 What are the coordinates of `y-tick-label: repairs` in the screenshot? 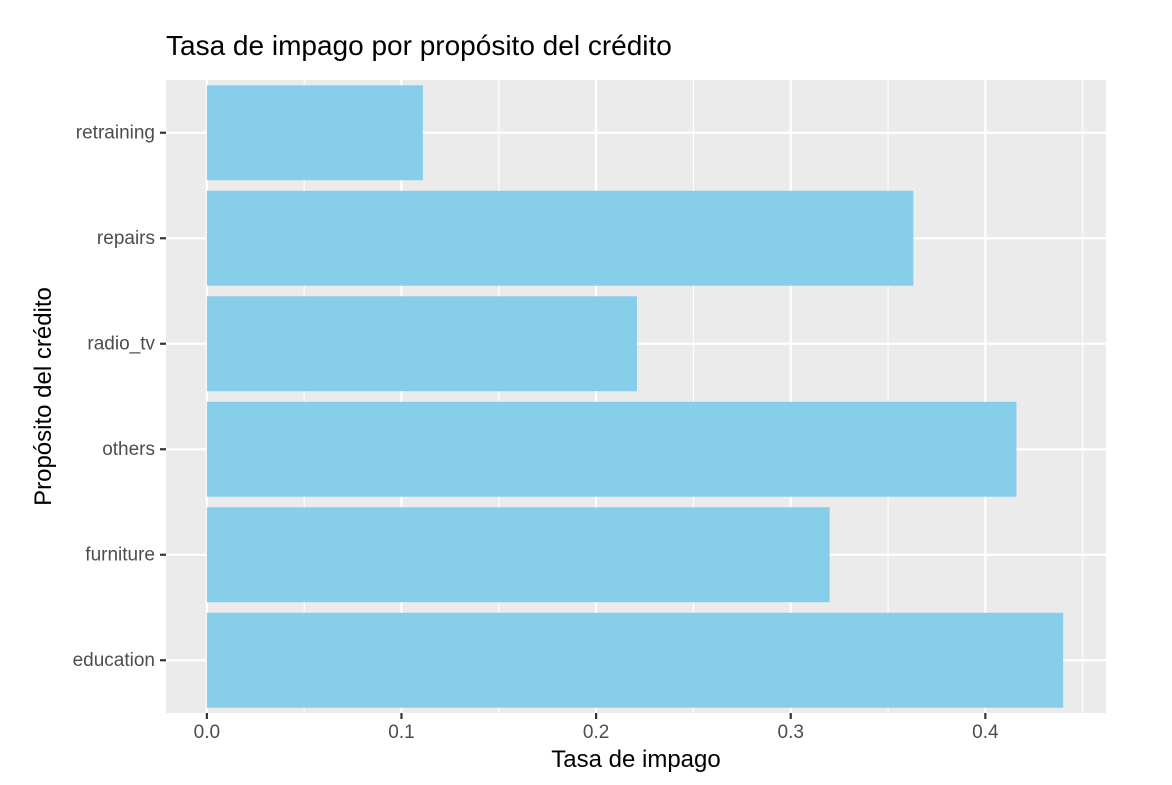 It's located at (126, 238).